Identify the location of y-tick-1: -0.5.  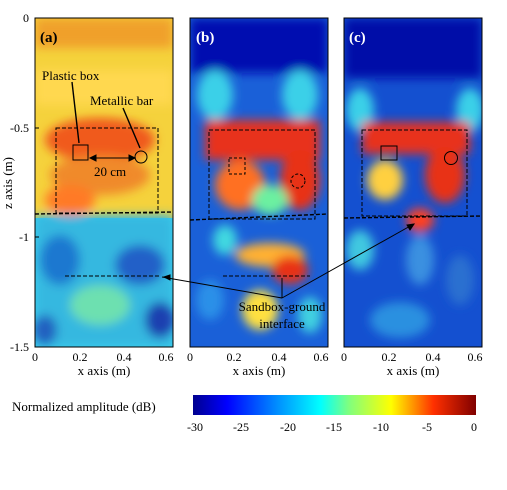
(19, 128).